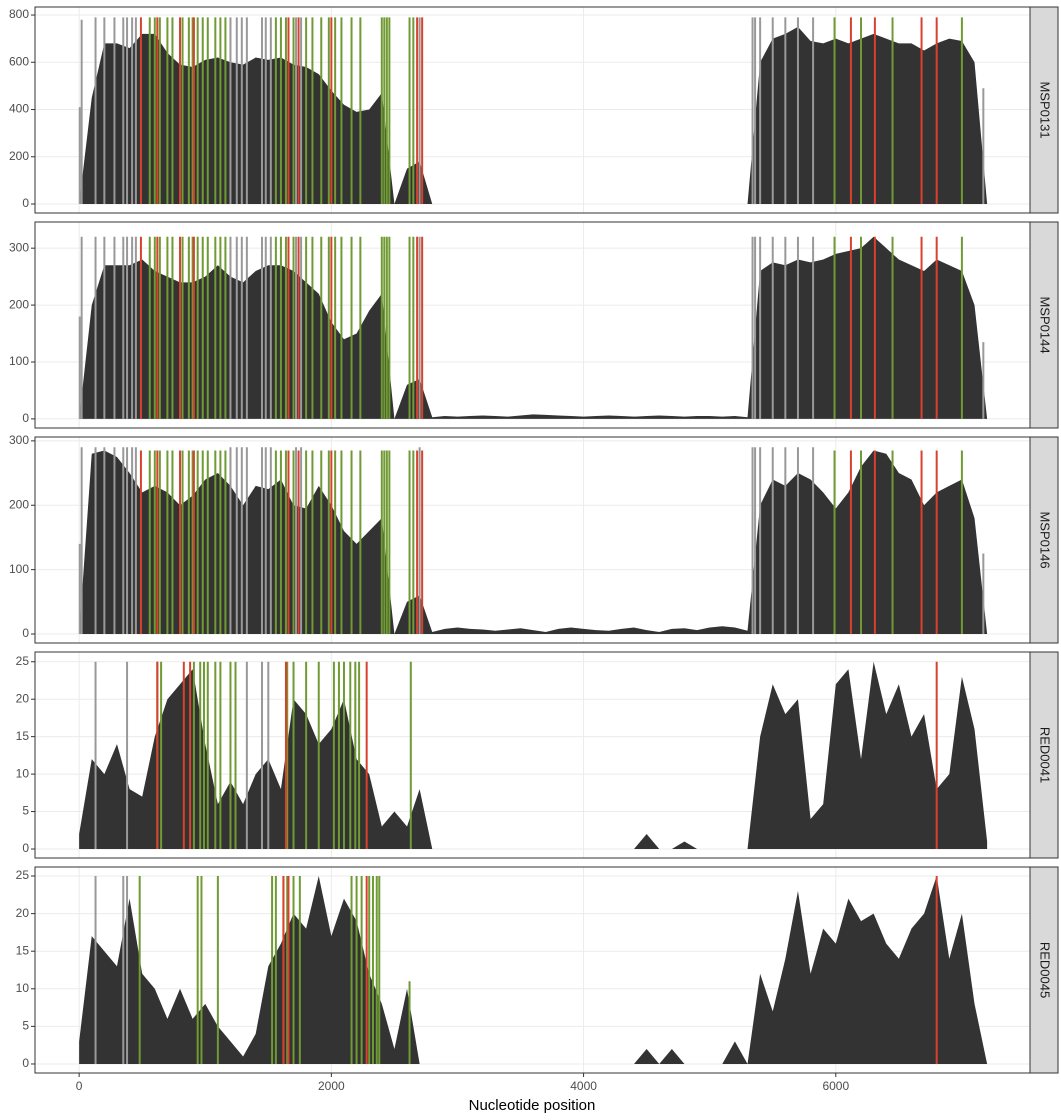 Image resolution: width=1061 pixels, height=1120 pixels. Describe the element at coordinates (533, 970) in the screenshot. I see `coverage-area` at that location.